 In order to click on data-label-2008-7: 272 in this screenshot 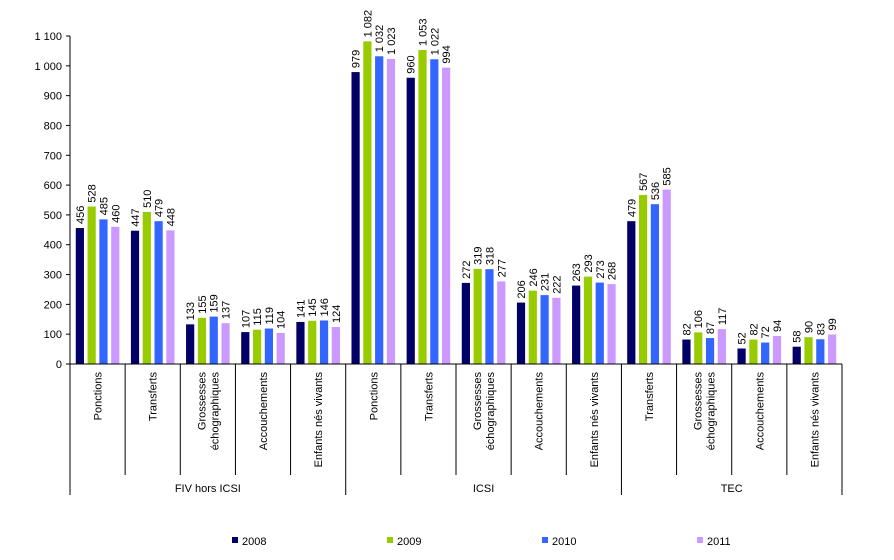, I will do `click(467, 270)`.